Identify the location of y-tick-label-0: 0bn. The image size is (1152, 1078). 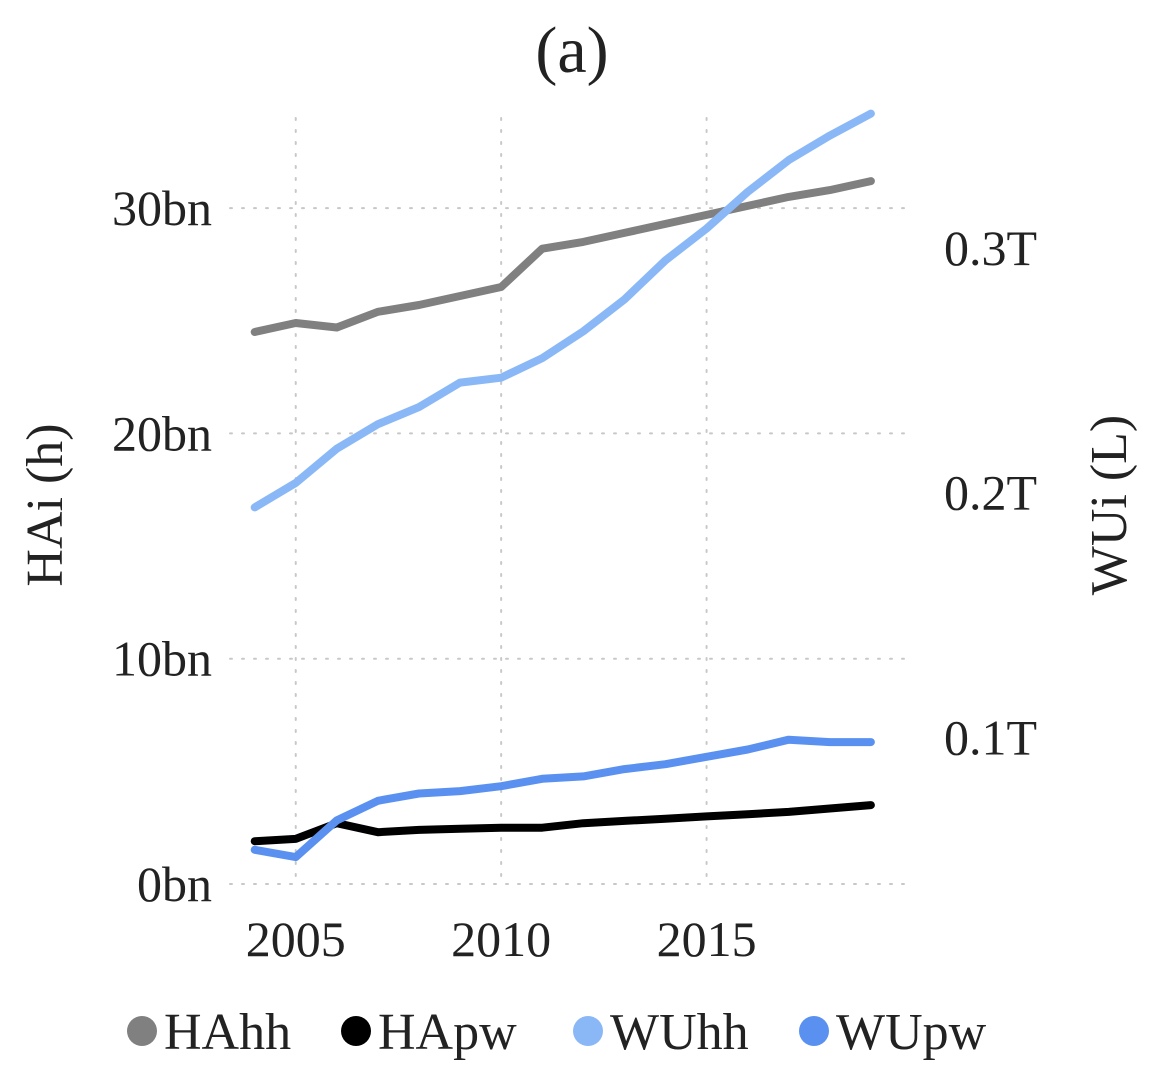
(174, 884).